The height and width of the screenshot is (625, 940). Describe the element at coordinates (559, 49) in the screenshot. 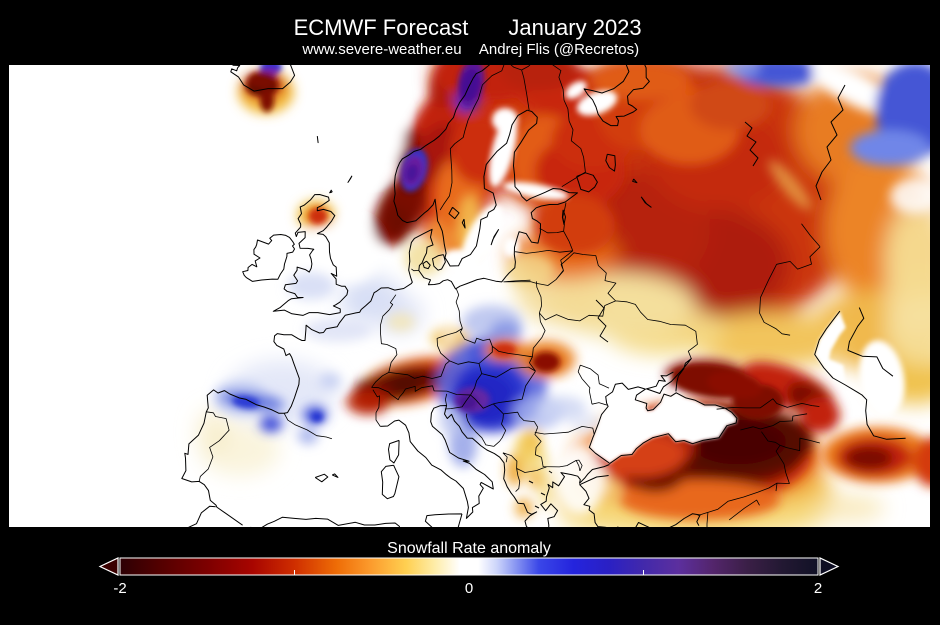

I see `svg-text: Andrej Flis (@Recretos)` at that location.